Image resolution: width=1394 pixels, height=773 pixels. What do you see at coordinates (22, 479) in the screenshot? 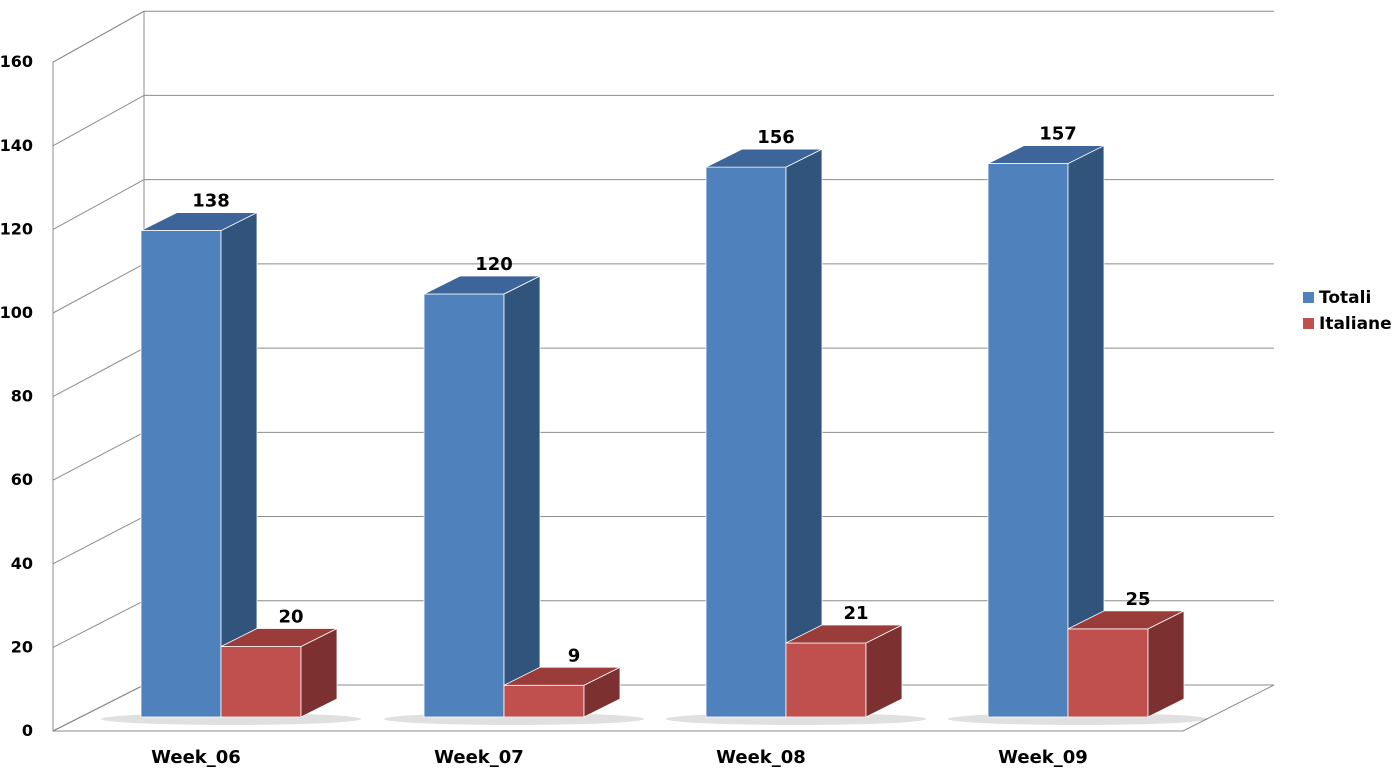
I see `y-tick-label: 60` at bounding box center [22, 479].